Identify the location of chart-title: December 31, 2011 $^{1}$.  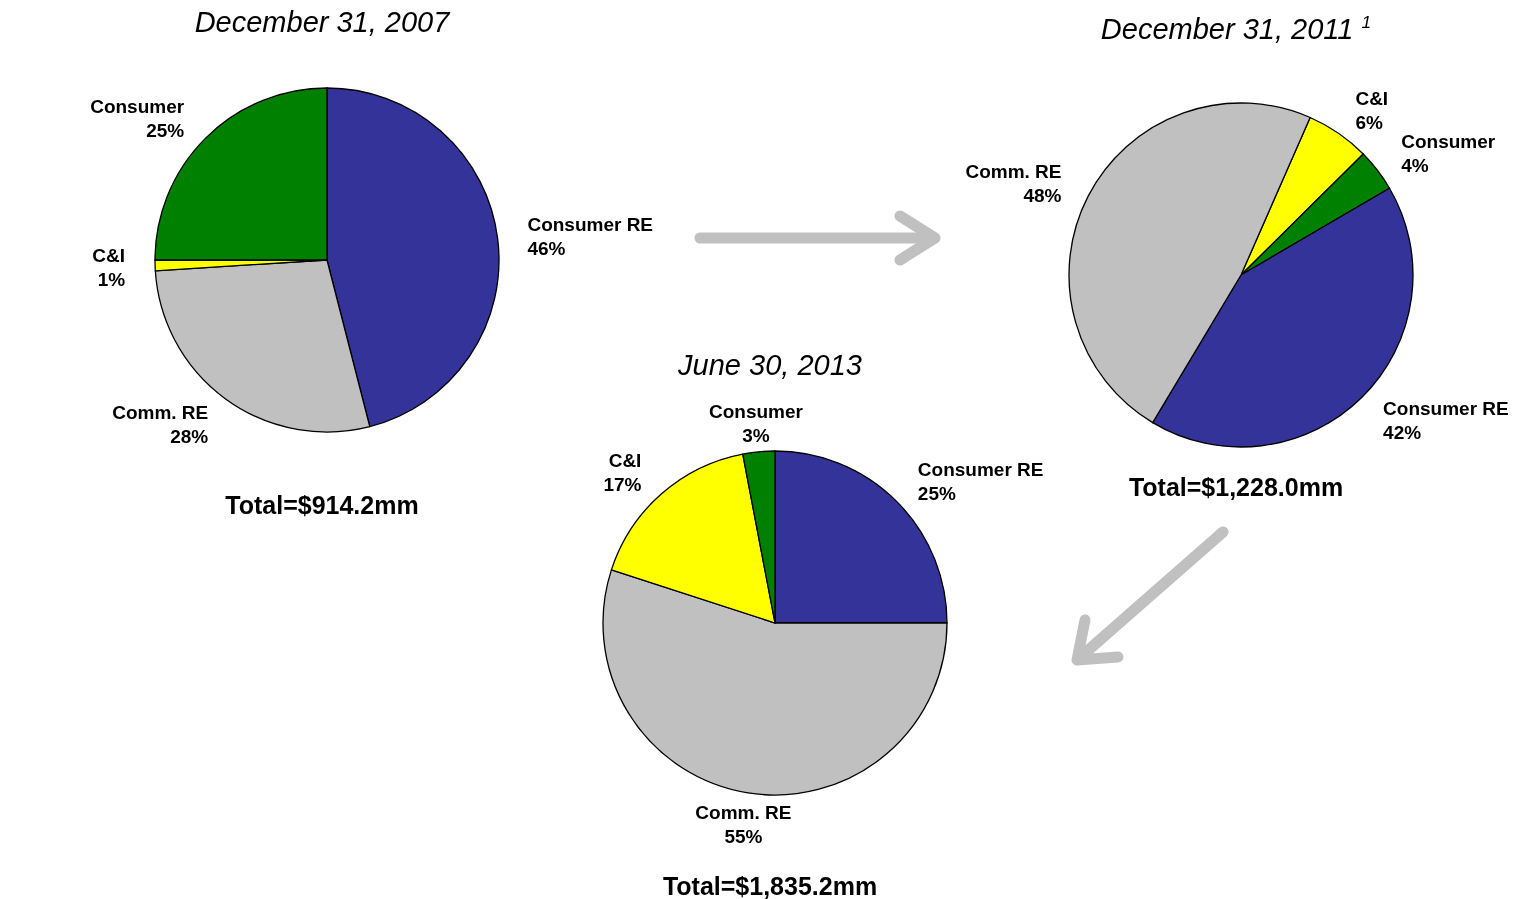
(1236, 28).